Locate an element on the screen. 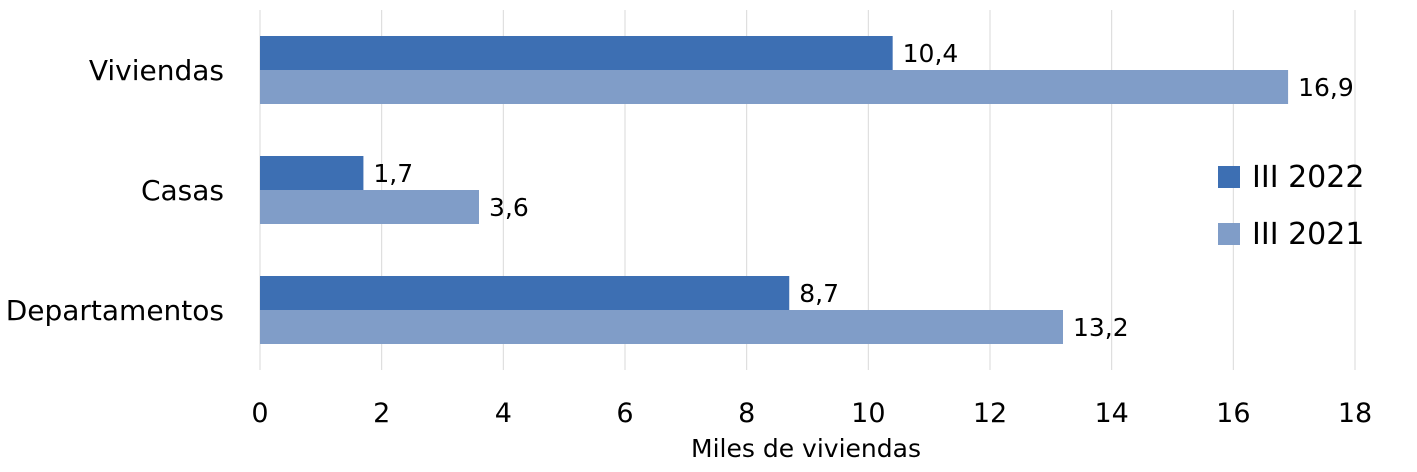  category-label: Casas is located at coordinates (182, 190).